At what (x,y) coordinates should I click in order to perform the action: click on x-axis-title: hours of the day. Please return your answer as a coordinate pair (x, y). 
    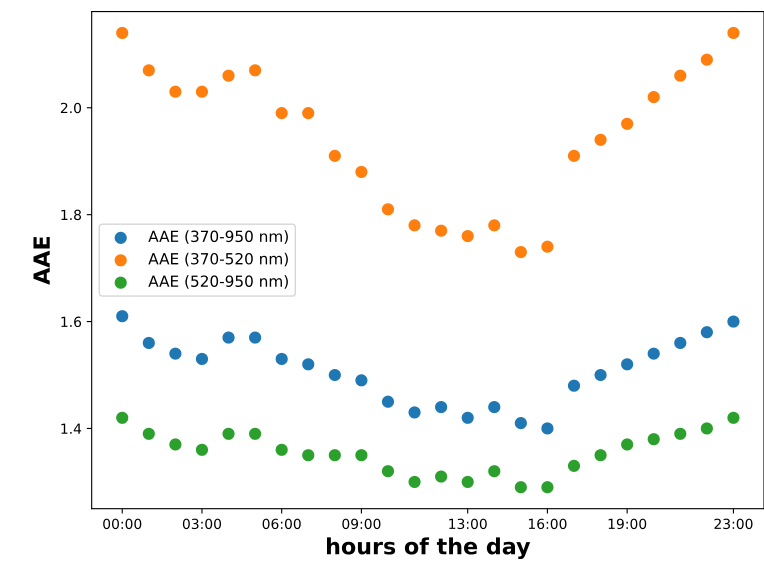
    Looking at the image, I should click on (428, 548).